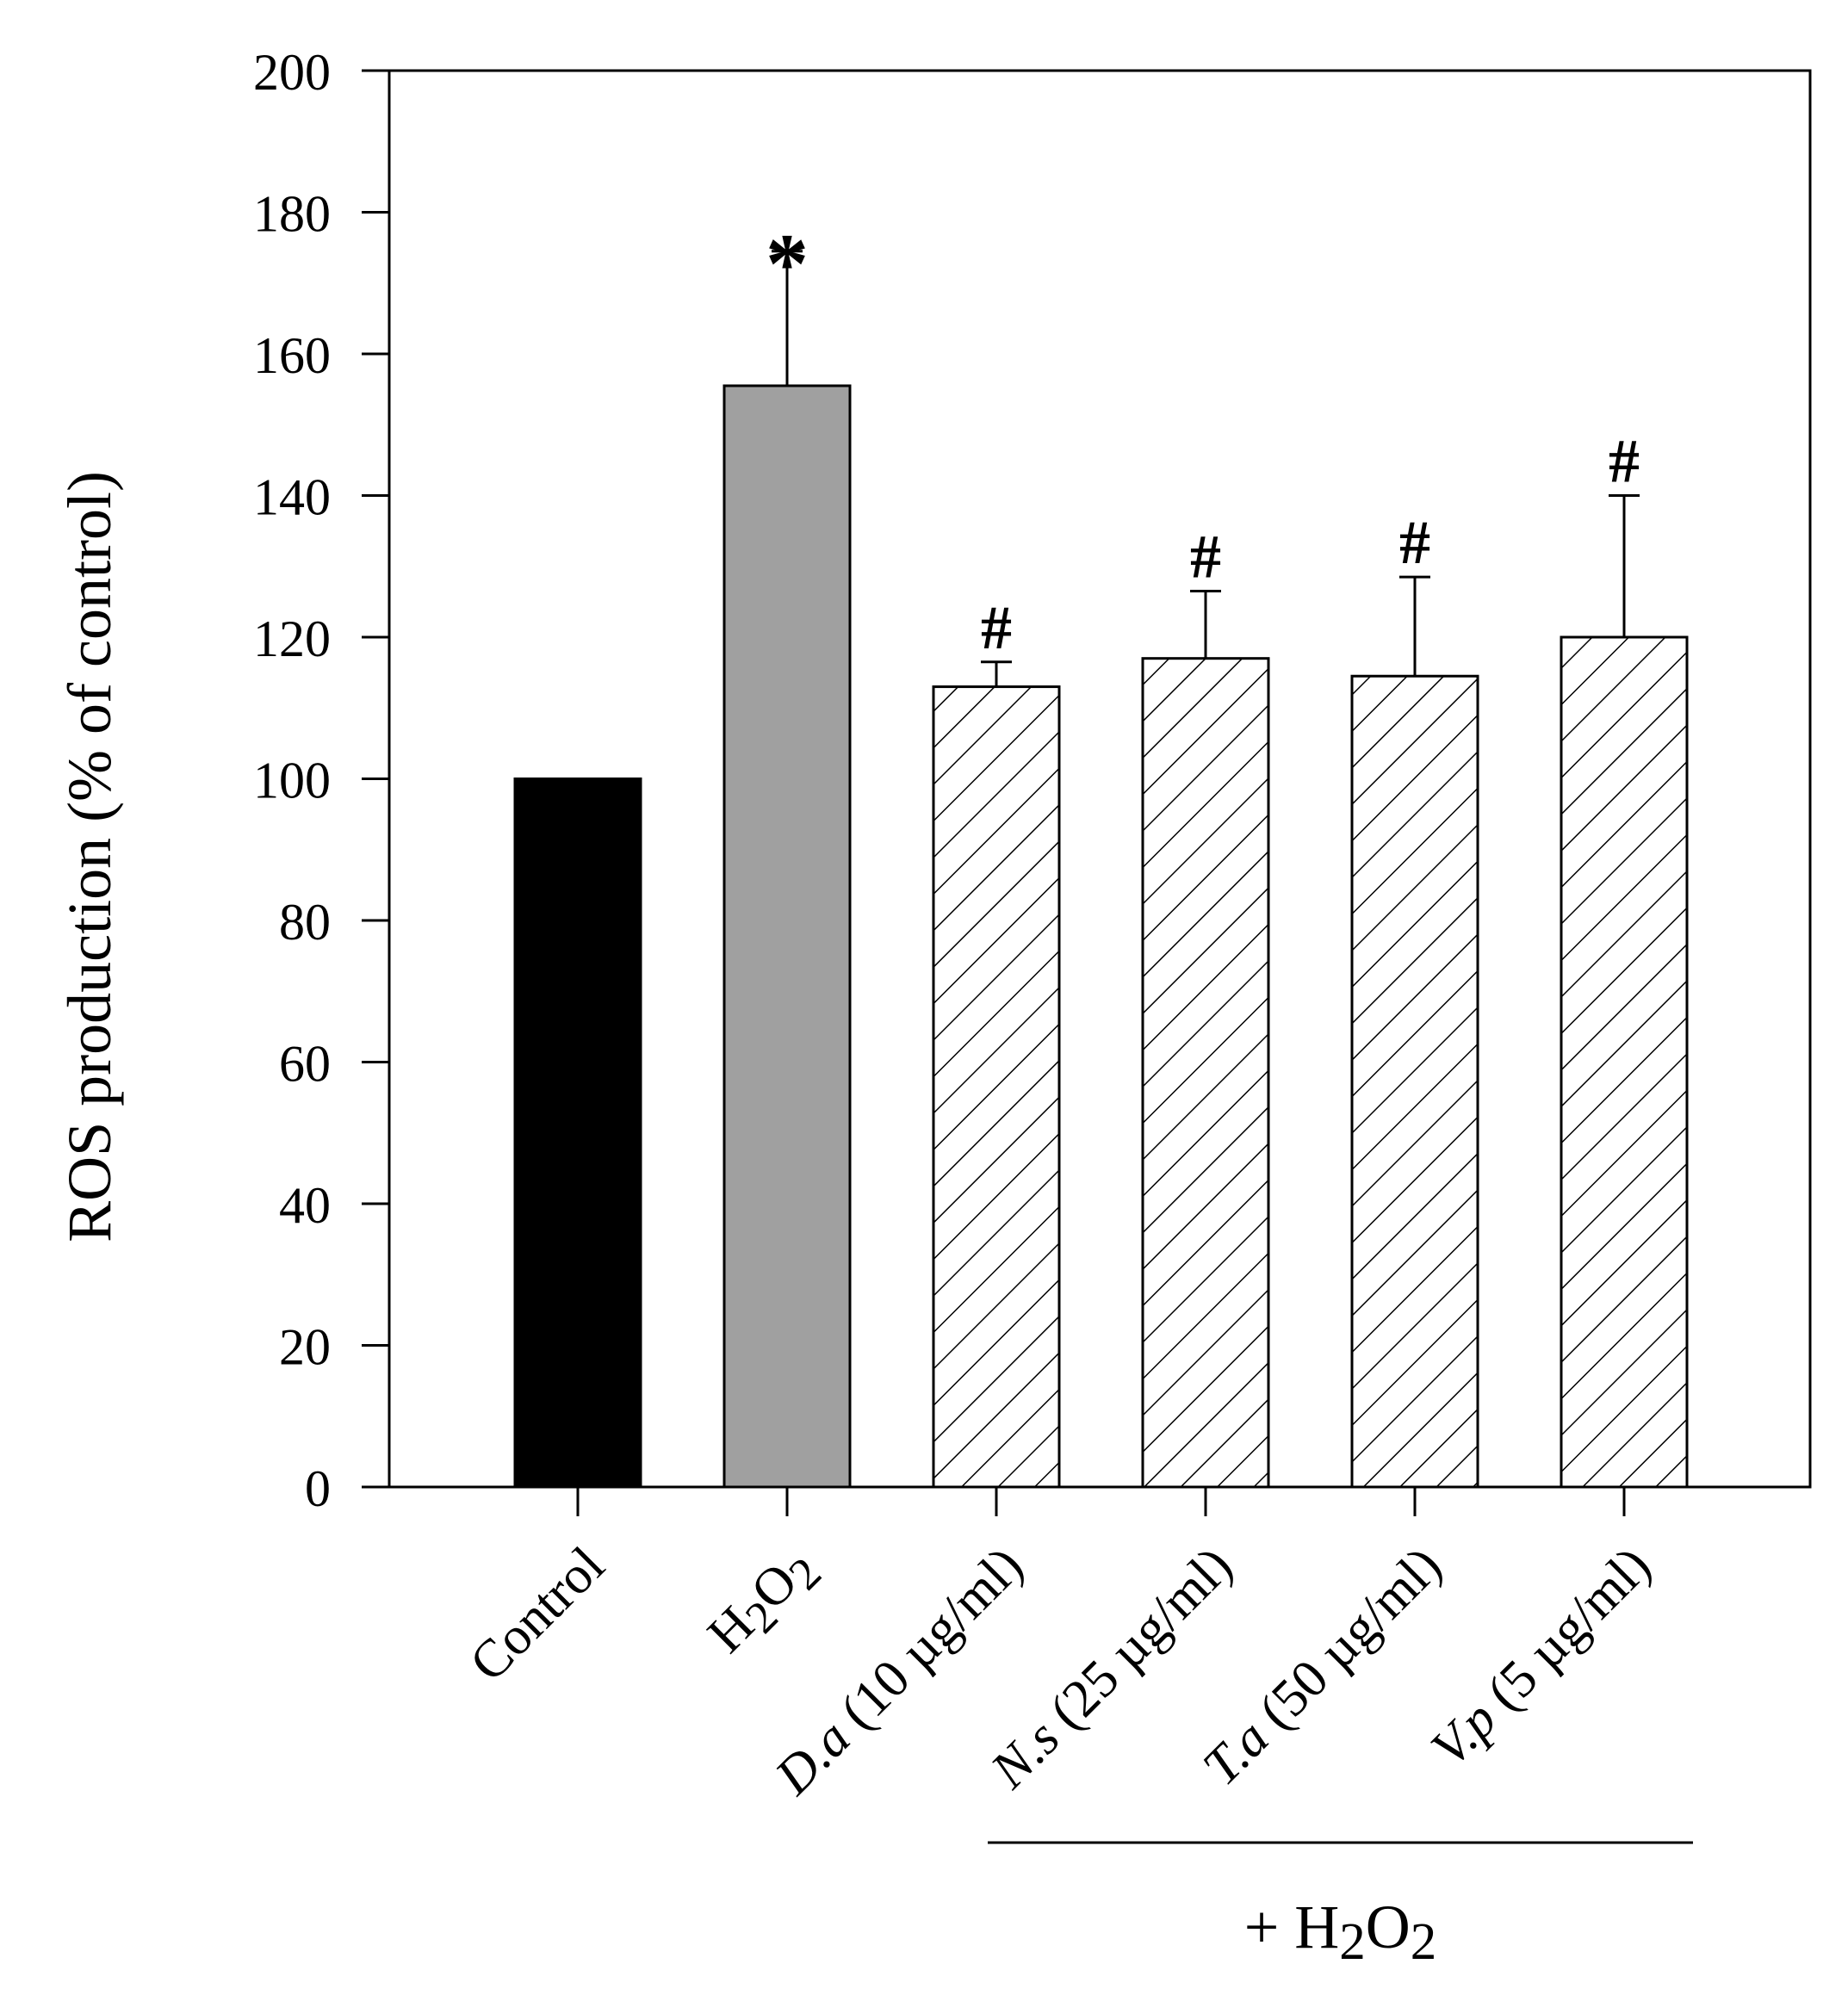  I want to click on annotation-vp: #, so click(1624, 462).